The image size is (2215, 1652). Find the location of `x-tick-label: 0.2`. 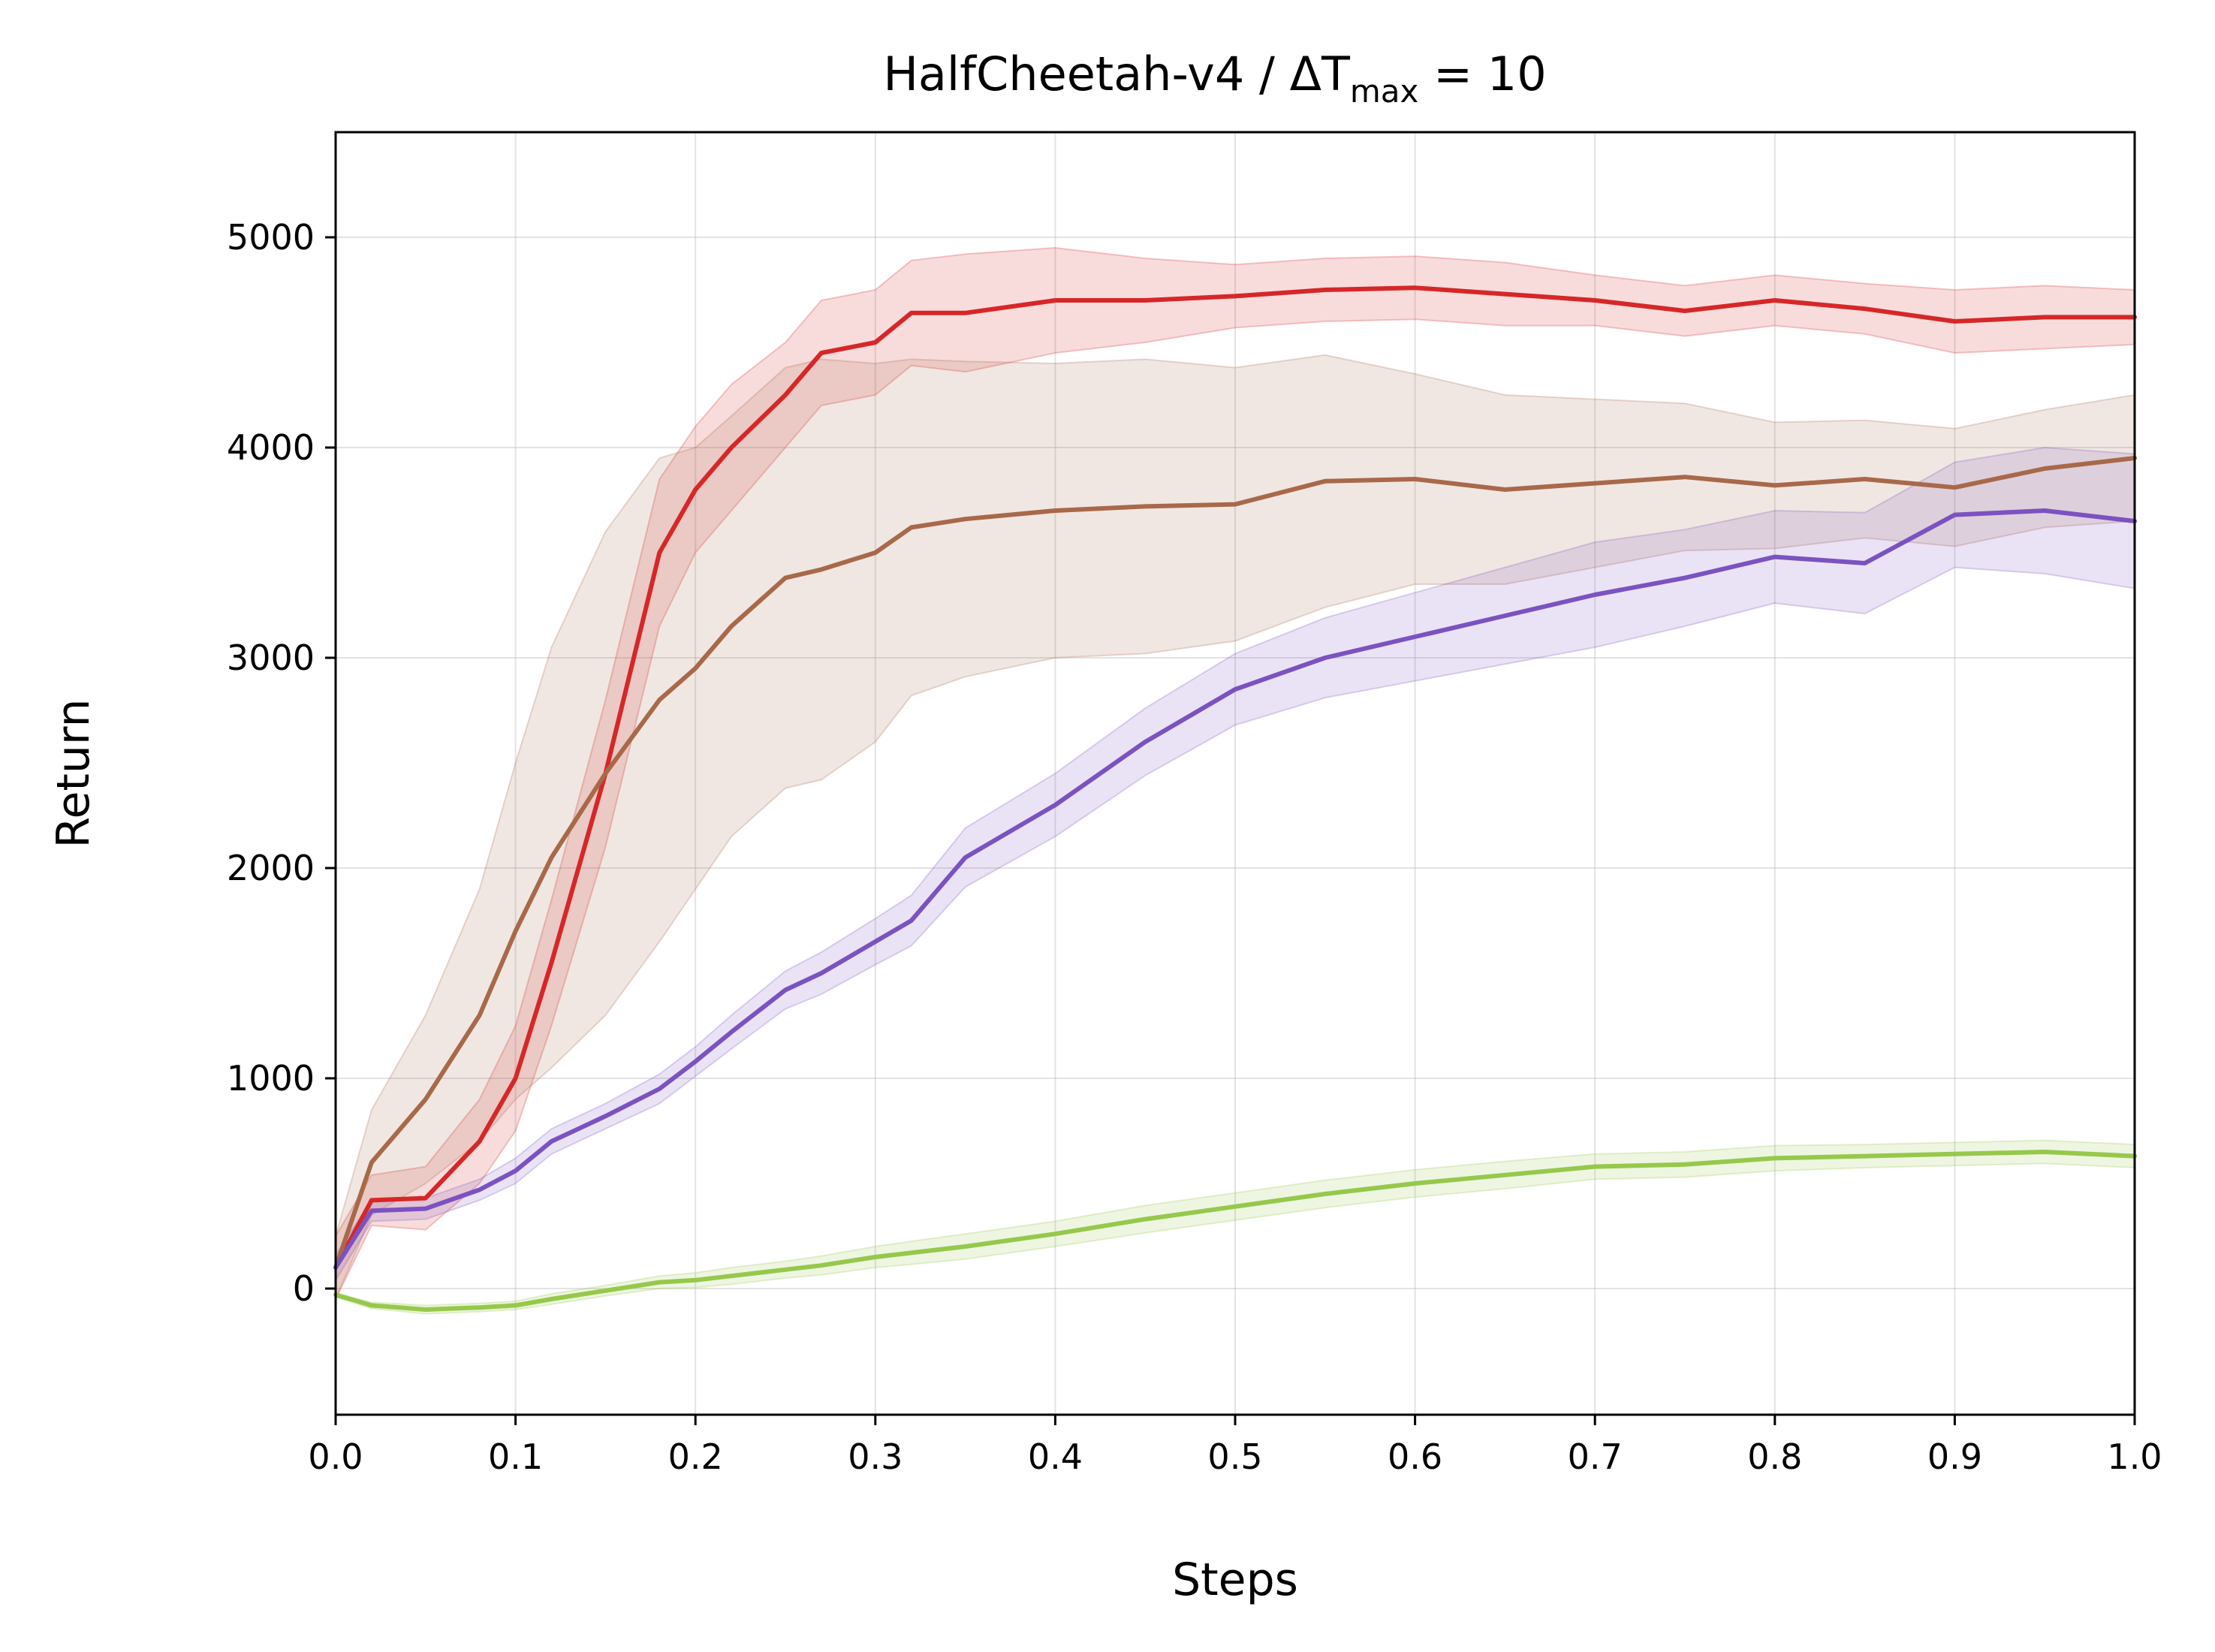

x-tick-label: 0.2 is located at coordinates (695, 1456).